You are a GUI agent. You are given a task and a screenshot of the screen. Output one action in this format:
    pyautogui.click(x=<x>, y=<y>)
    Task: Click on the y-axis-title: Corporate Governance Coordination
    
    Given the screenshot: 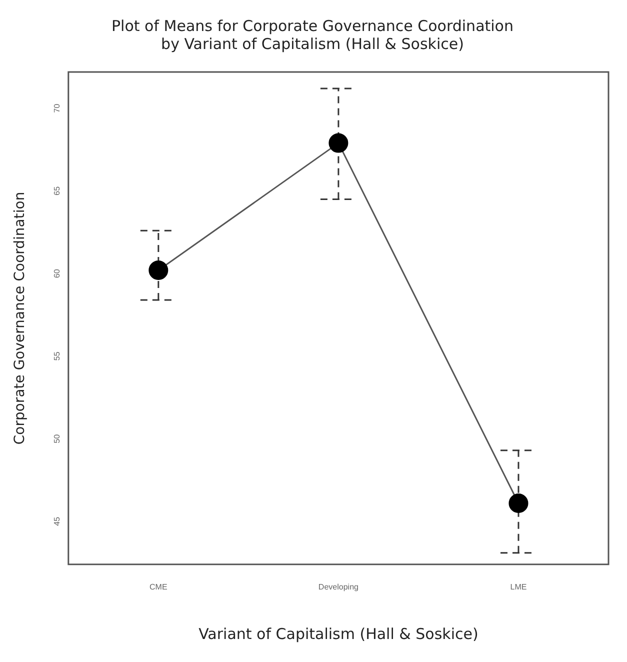 What is the action you would take?
    pyautogui.click(x=20, y=318)
    